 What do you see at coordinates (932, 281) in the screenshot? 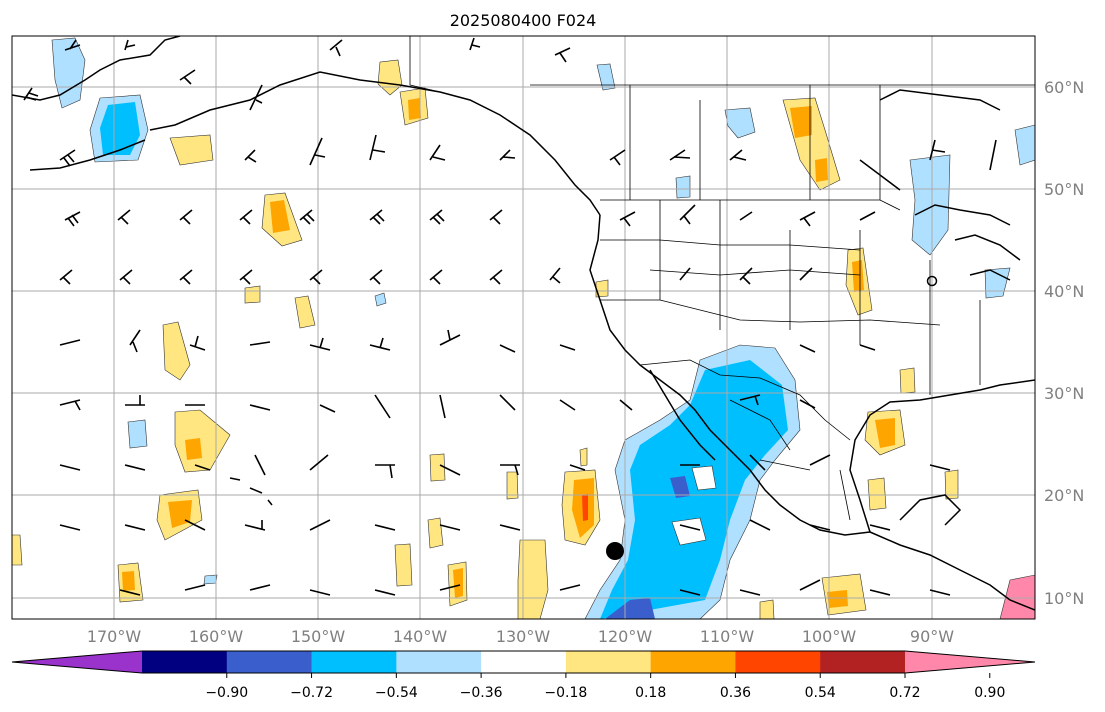
I see `location-ring-marker` at bounding box center [932, 281].